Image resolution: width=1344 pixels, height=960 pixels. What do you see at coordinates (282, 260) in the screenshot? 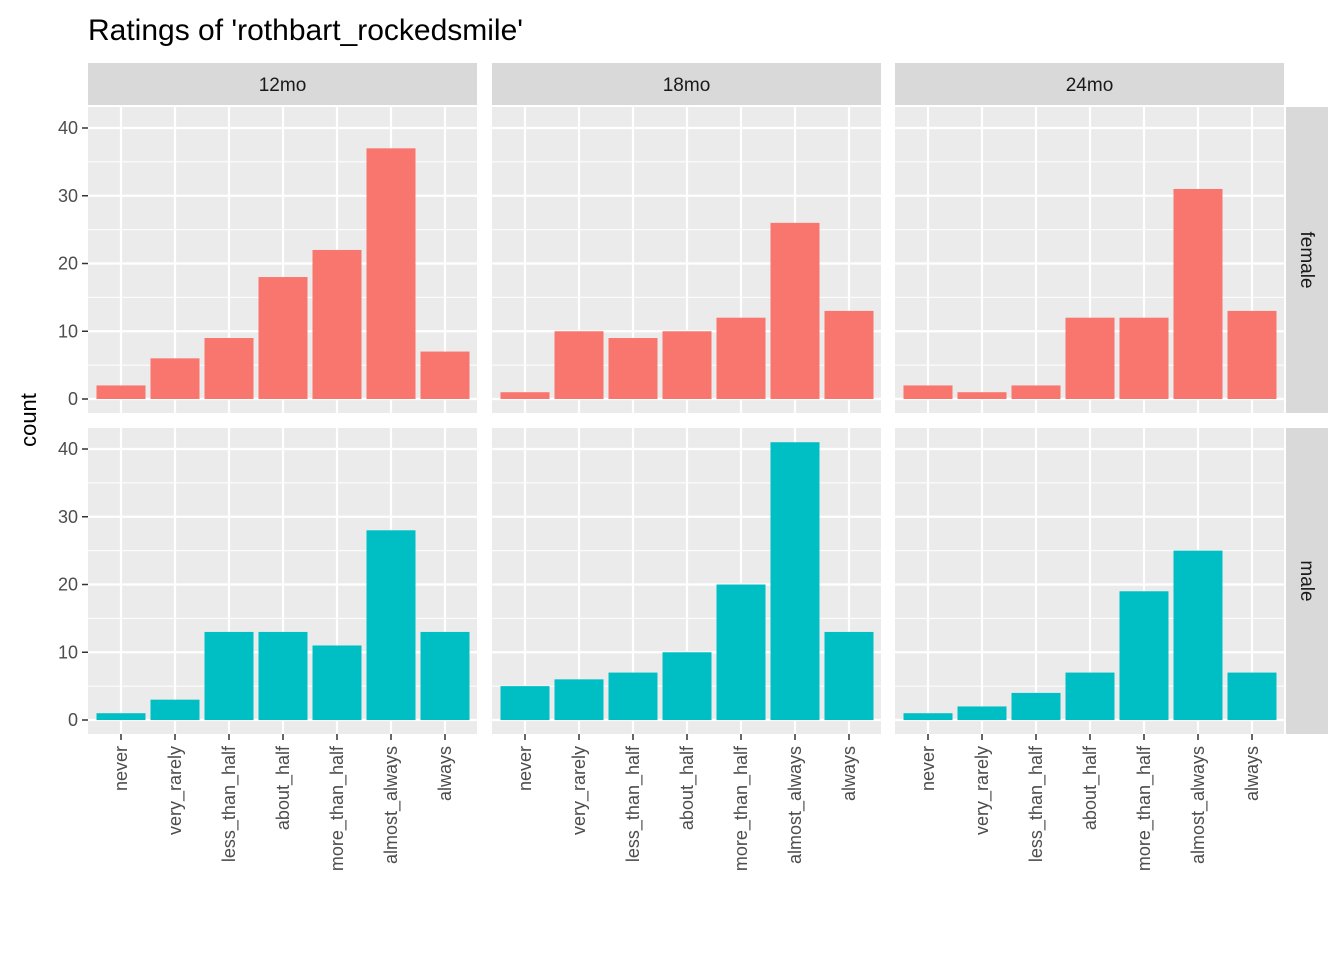
I see `panel-female-12mo` at bounding box center [282, 260].